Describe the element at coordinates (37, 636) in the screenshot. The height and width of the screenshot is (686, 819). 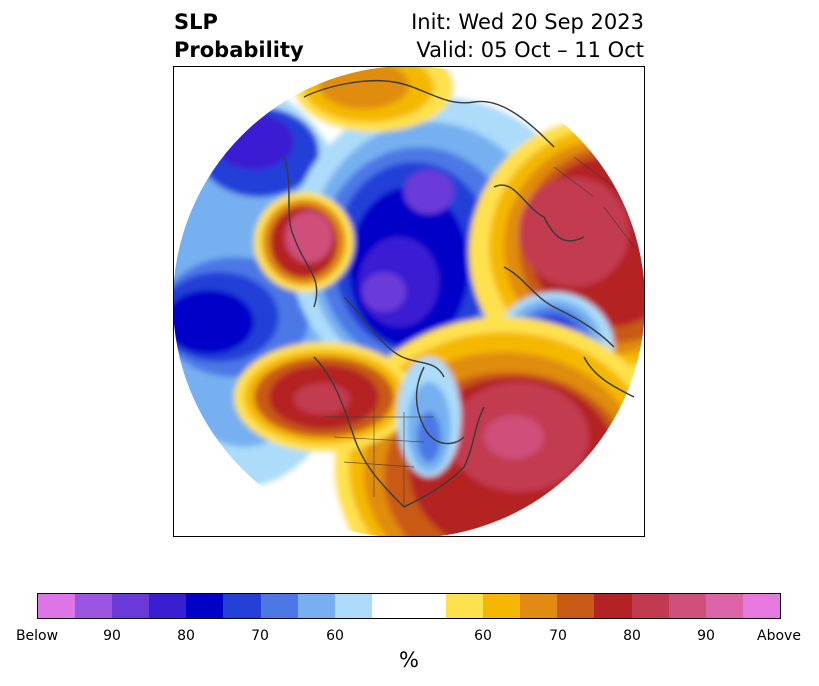
I see `colorbar-tick-label: Below` at that location.